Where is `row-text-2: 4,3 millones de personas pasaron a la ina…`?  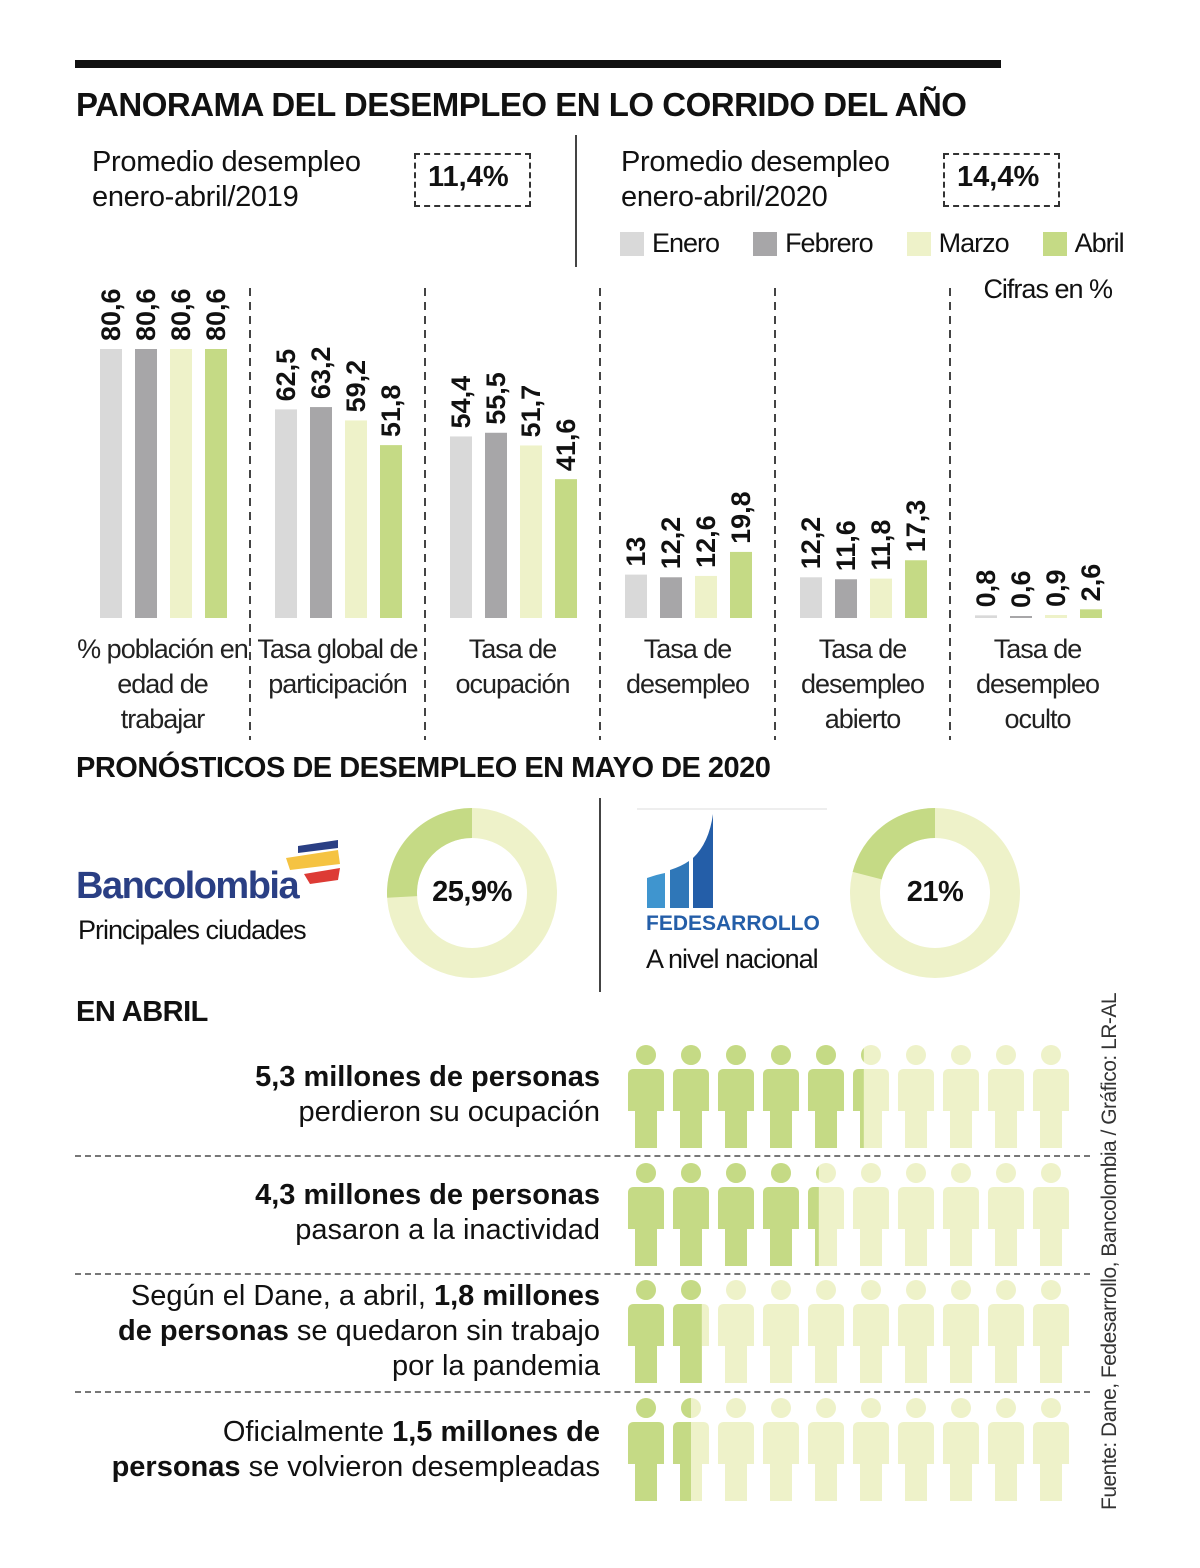 row-text-2: 4,3 millones de personas pasaron a la ina… is located at coordinates (427, 1212).